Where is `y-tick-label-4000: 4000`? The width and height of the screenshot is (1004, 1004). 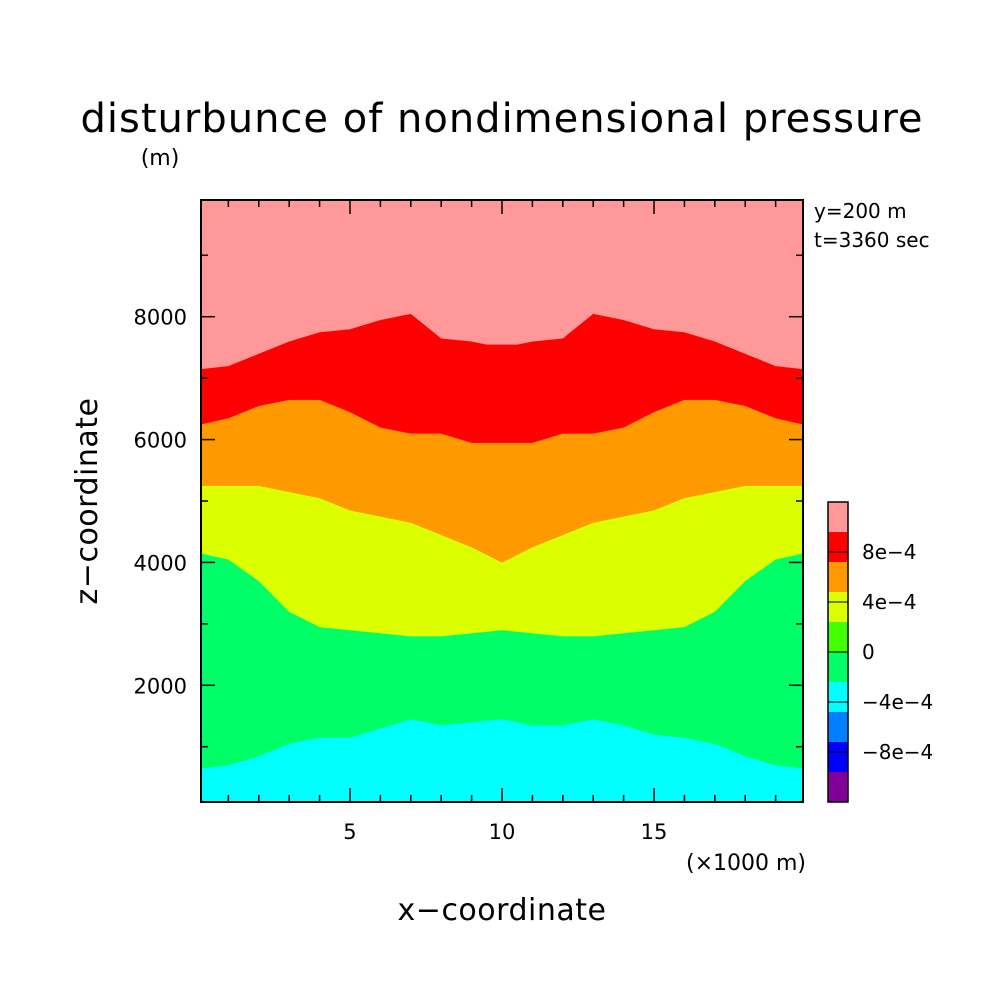
y-tick-label-4000: 4000 is located at coordinates (160, 563).